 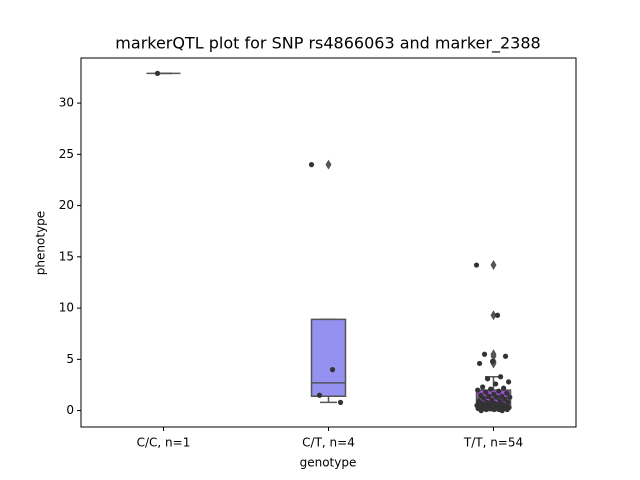 I want to click on y-tick-label: 25, so click(x=66, y=154).